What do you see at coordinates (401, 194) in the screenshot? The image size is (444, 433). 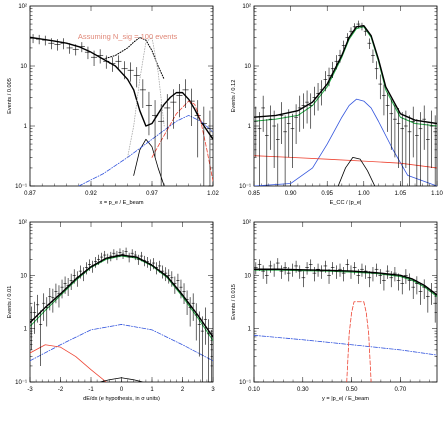 I see `top-right-xtick-label: 1.05` at bounding box center [401, 194].